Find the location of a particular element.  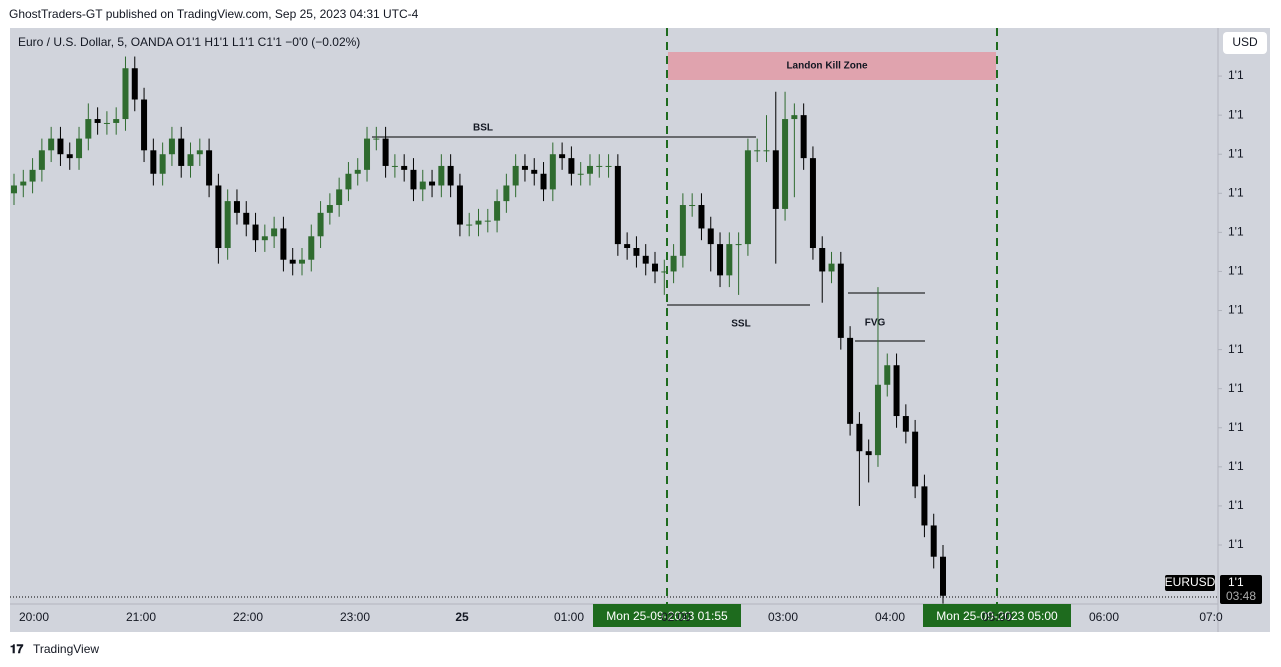

currency-button is located at coordinates (1245, 43).